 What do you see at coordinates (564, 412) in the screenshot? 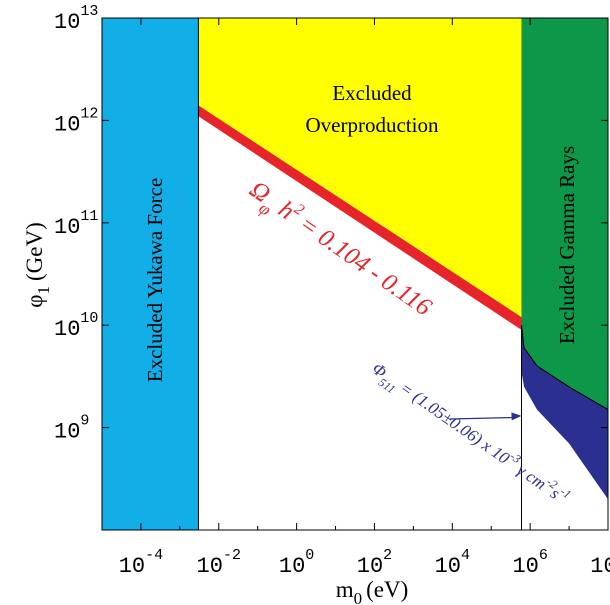
I see `region-flux` at bounding box center [564, 412].